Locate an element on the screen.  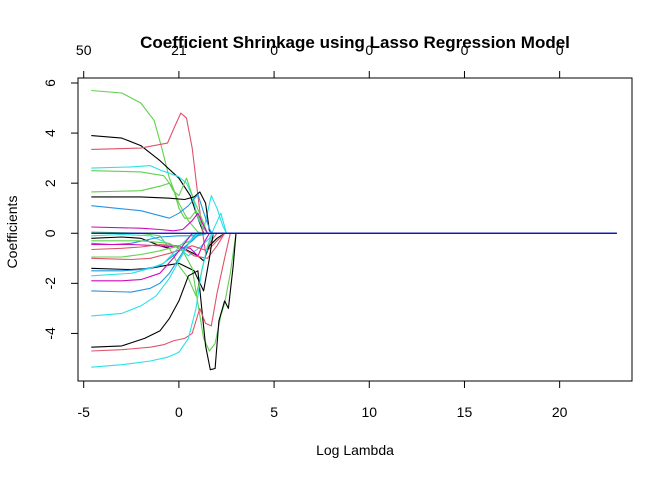
y-tick-label: -4 is located at coordinates (50, 333).